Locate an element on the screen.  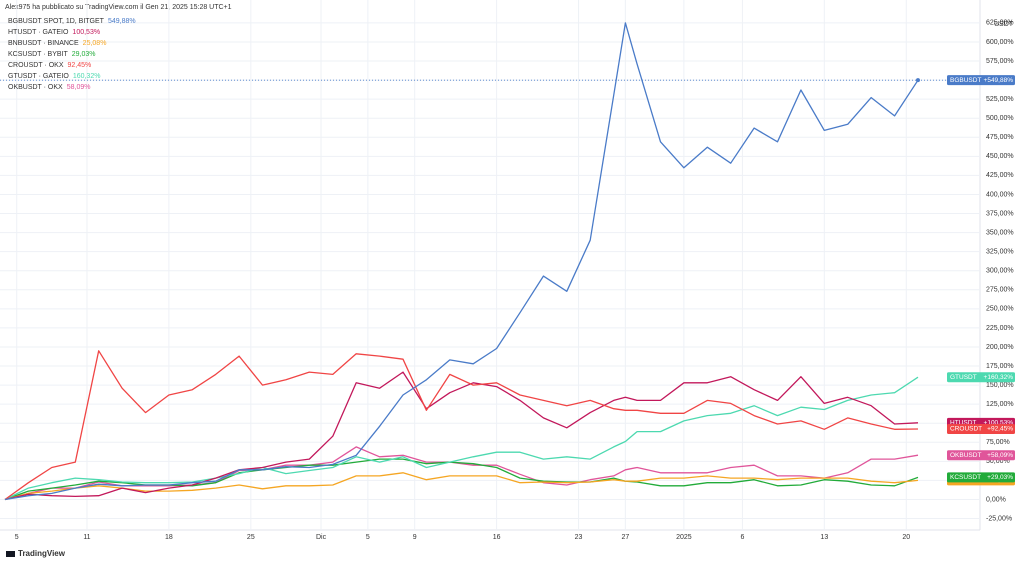
price-tag-name: BGBUSDT is located at coordinates (965, 80).